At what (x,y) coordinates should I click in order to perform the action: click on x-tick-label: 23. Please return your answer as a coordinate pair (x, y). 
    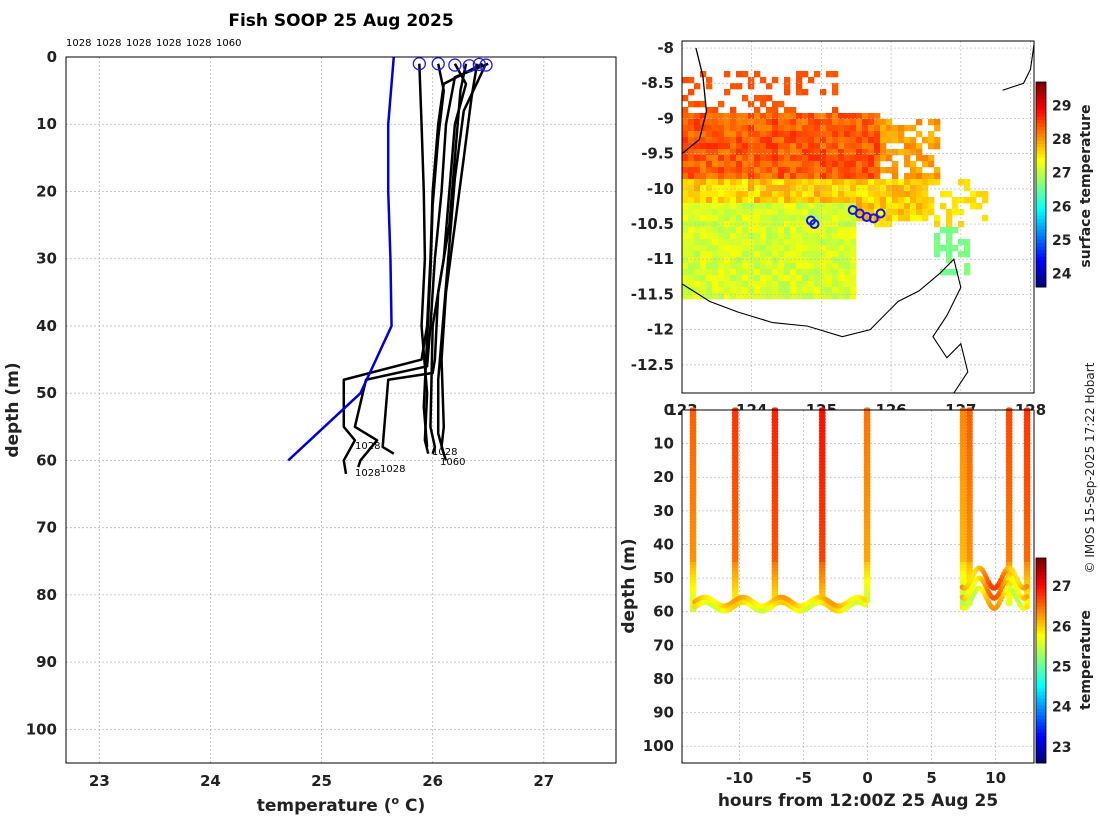
    Looking at the image, I should click on (99, 781).